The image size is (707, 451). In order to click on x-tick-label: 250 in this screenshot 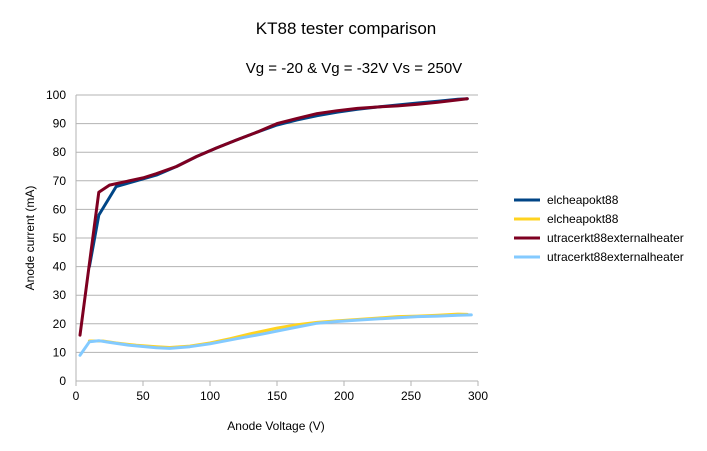, I will do `click(411, 396)`.